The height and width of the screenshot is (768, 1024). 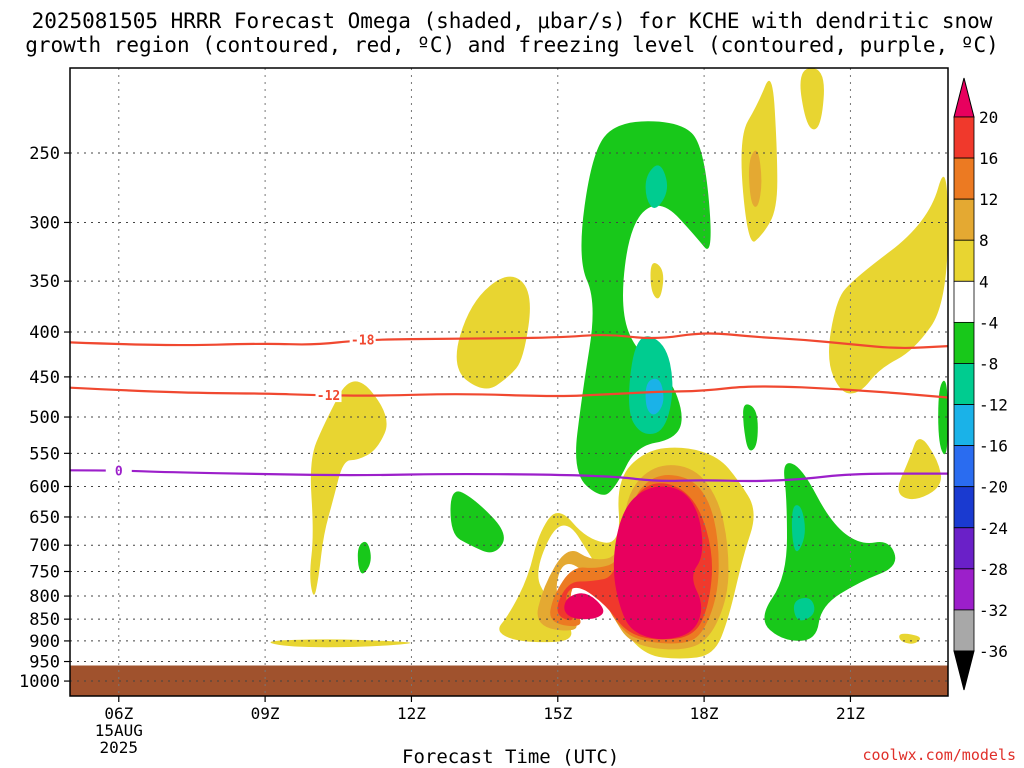 I want to click on y-tick-label-500: 500, so click(x=44, y=418).